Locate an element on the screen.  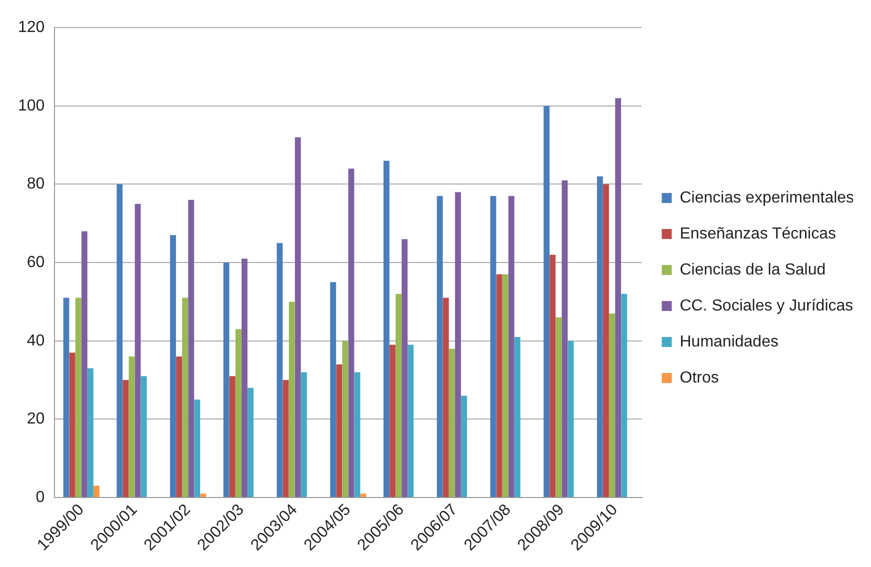
y-tick-label: 0 is located at coordinates (40, 497).